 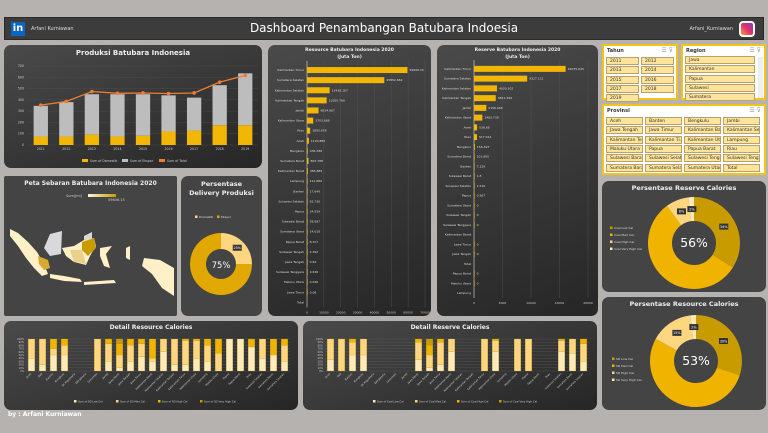 I want to click on instagram-icon, so click(x=747, y=29).